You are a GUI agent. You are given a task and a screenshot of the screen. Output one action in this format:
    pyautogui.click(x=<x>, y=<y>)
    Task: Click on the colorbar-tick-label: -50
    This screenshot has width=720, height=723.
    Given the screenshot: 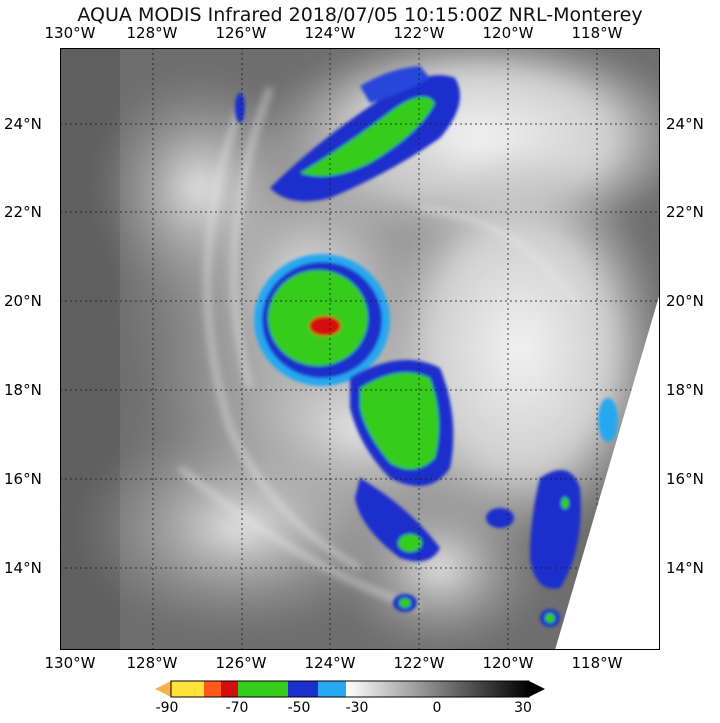 What is the action you would take?
    pyautogui.click(x=299, y=708)
    